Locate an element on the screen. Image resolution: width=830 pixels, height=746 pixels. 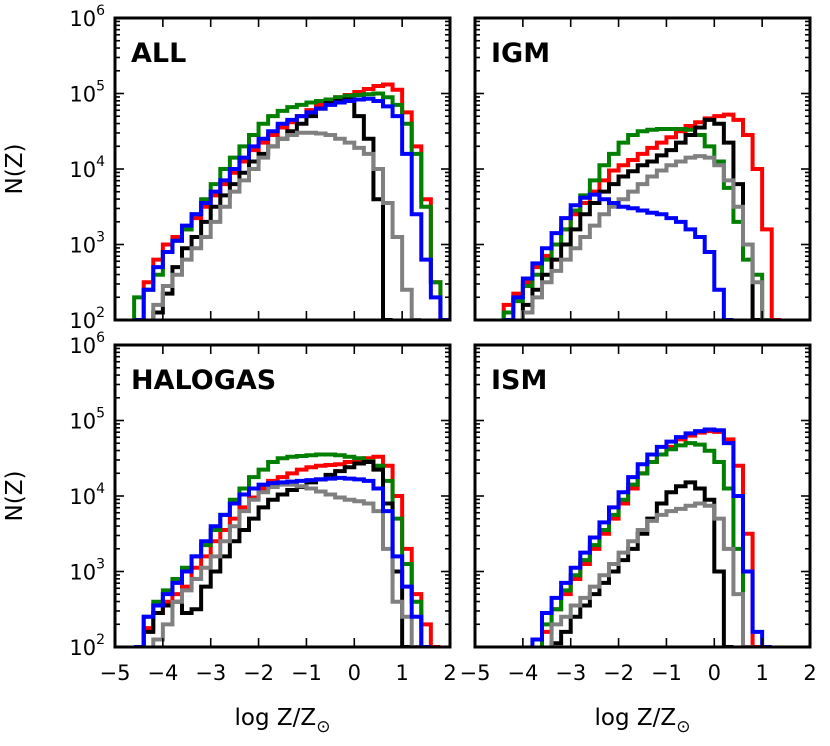
panel-label: ALL is located at coordinates (158, 53).